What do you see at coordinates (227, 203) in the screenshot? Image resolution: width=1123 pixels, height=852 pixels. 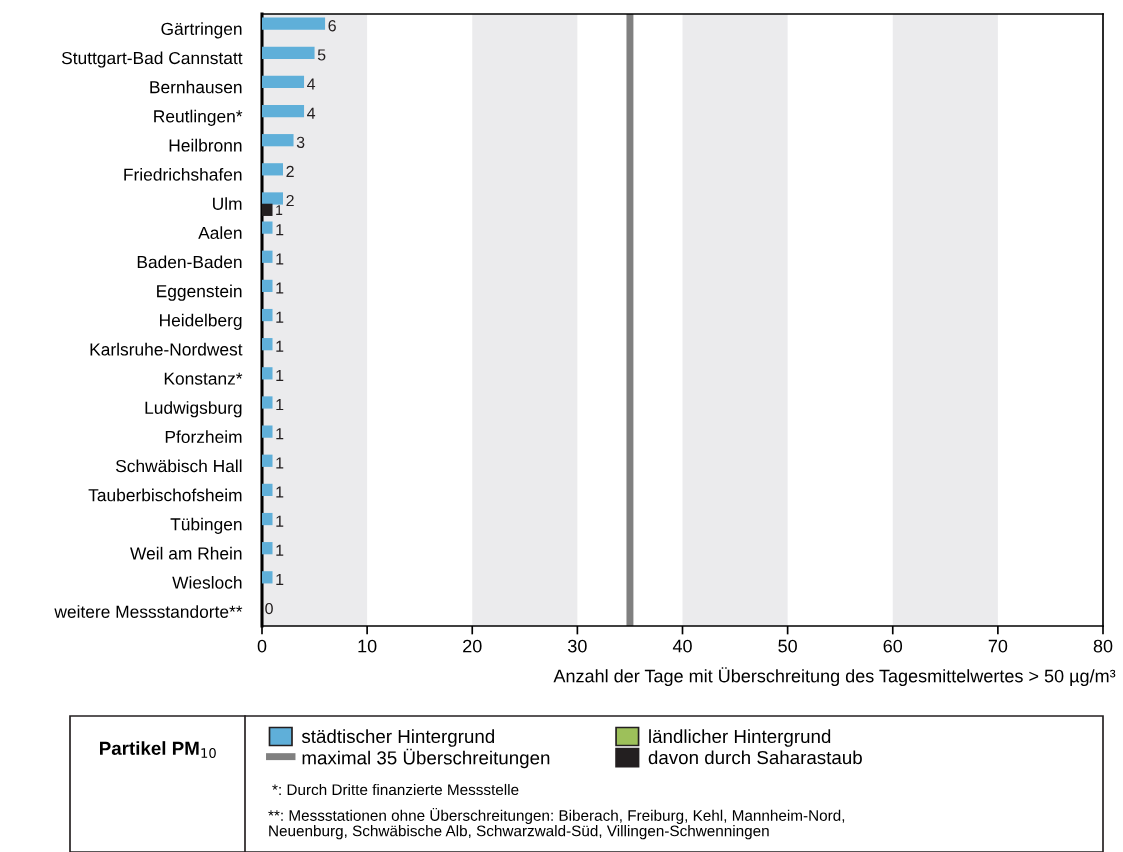 I see `y-tick-label: Ulm` at bounding box center [227, 203].